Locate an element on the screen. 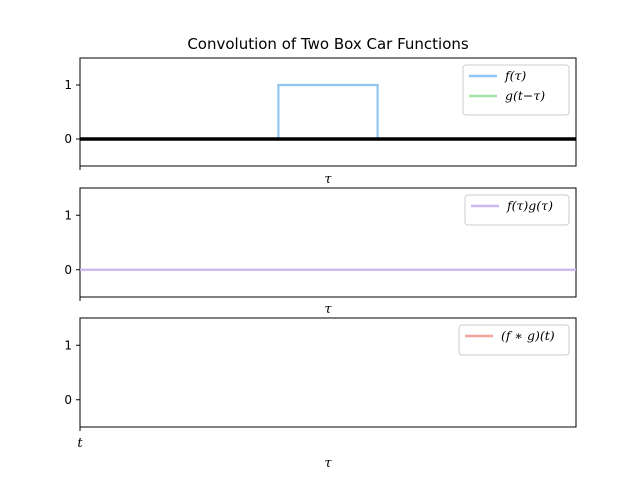 This screenshot has height=480, width=640. legend-entry: f(τ)g(τ) is located at coordinates (529, 205).